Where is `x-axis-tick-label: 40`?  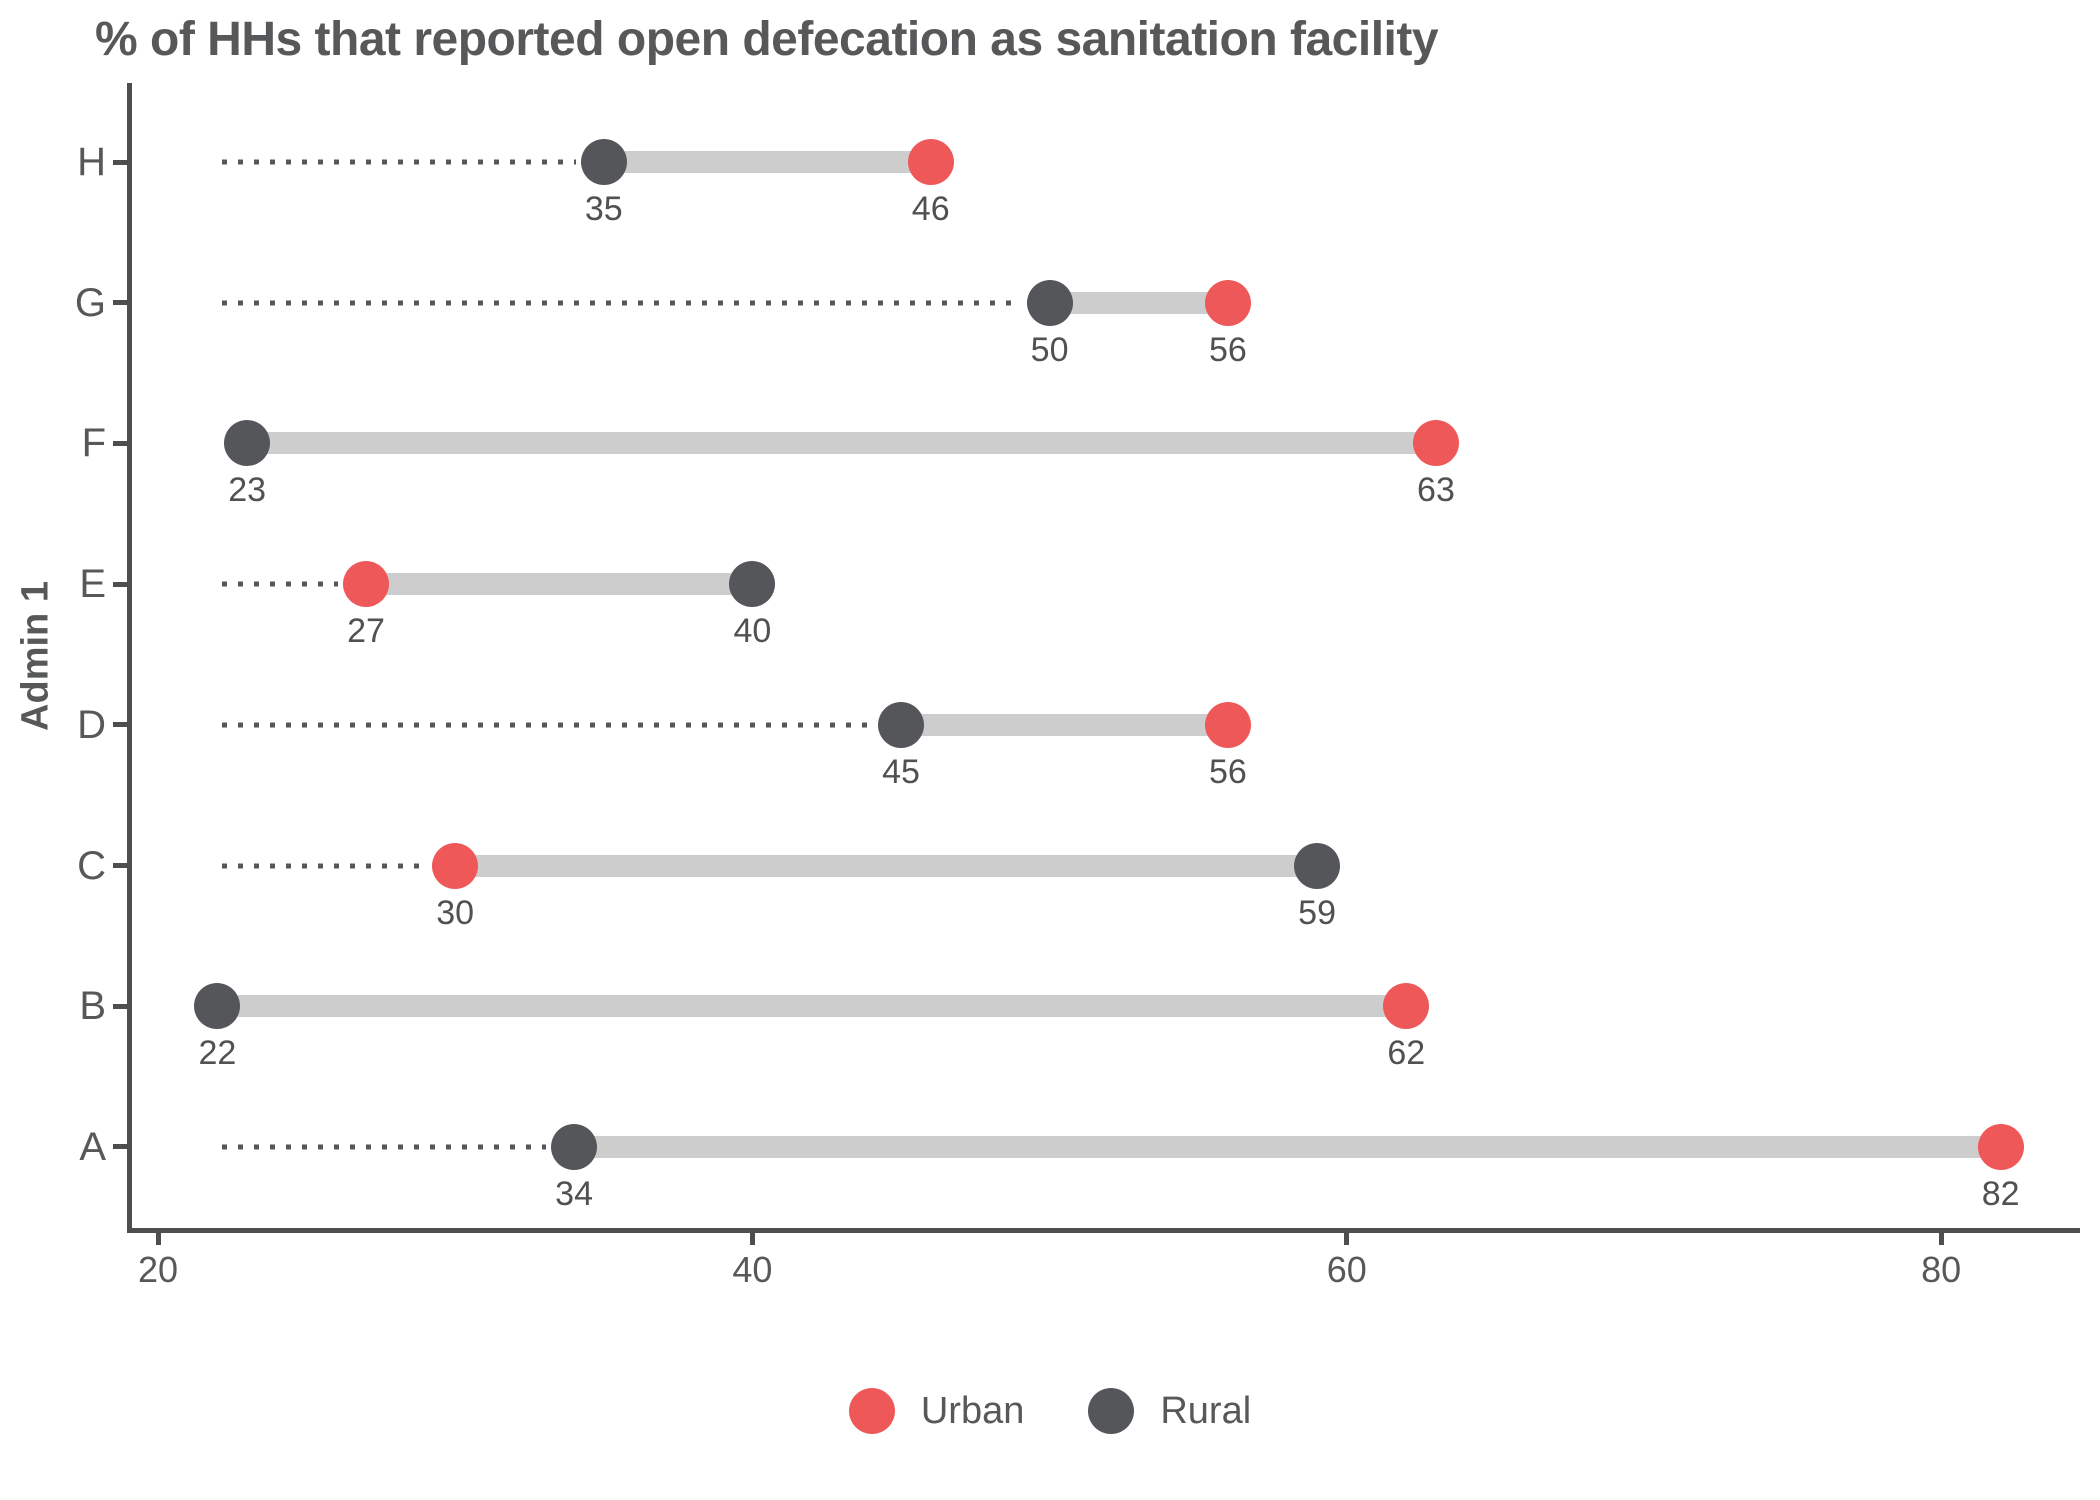
x-axis-tick-label: 40 is located at coordinates (752, 1269).